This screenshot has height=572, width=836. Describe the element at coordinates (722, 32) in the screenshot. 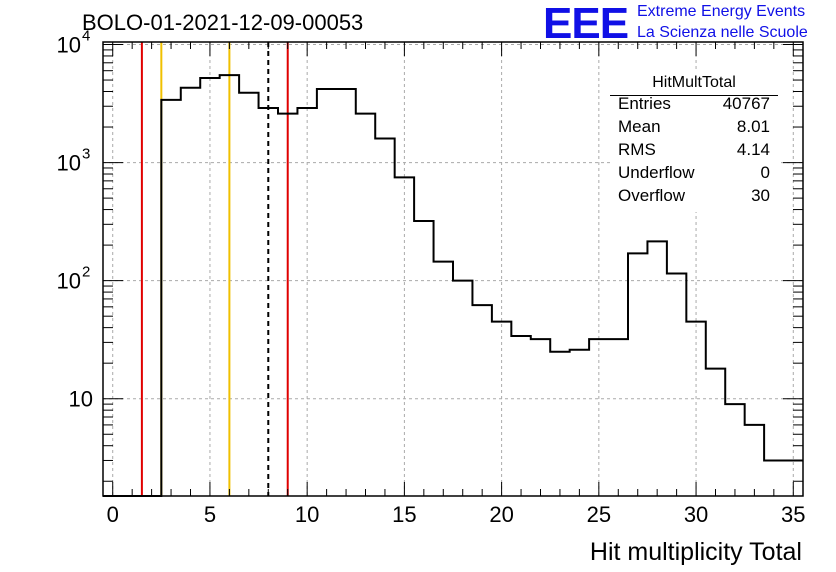

I see `logo-line-2: La Scienza nelle Scuole` at that location.